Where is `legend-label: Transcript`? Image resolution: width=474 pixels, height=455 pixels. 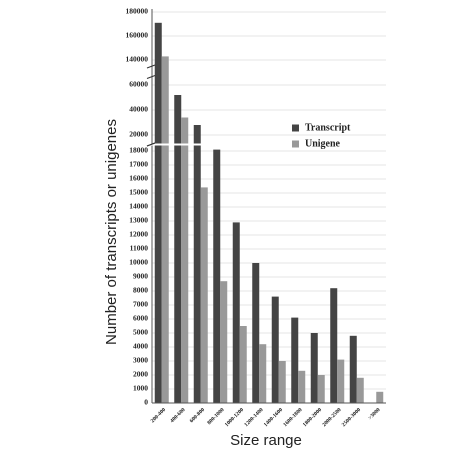 legend-label: Transcript is located at coordinates (328, 127).